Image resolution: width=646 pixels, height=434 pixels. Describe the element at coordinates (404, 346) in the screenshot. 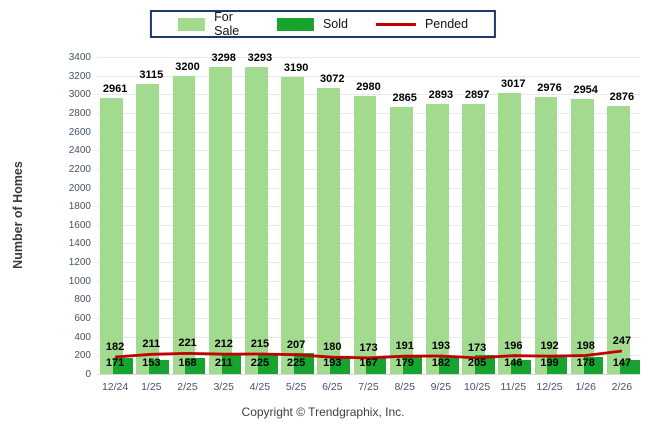

I see `pended-value-label: 191` at that location.